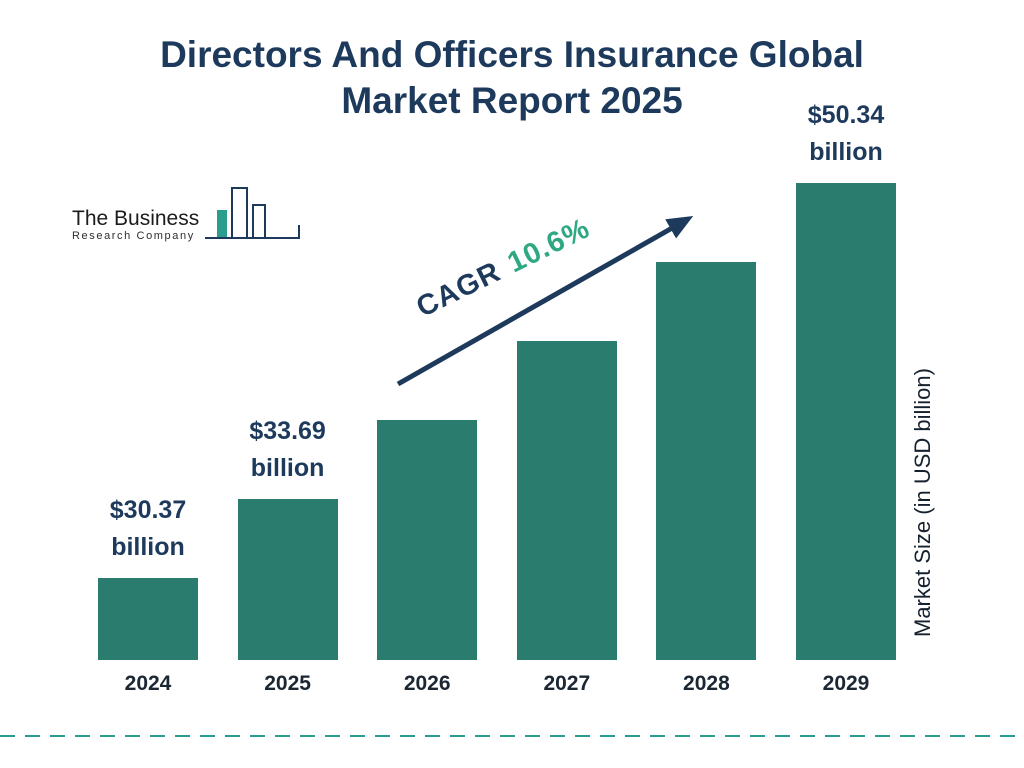 This screenshot has height=768, width=1024. What do you see at coordinates (566, 500) in the screenshot?
I see `bar-2027` at bounding box center [566, 500].